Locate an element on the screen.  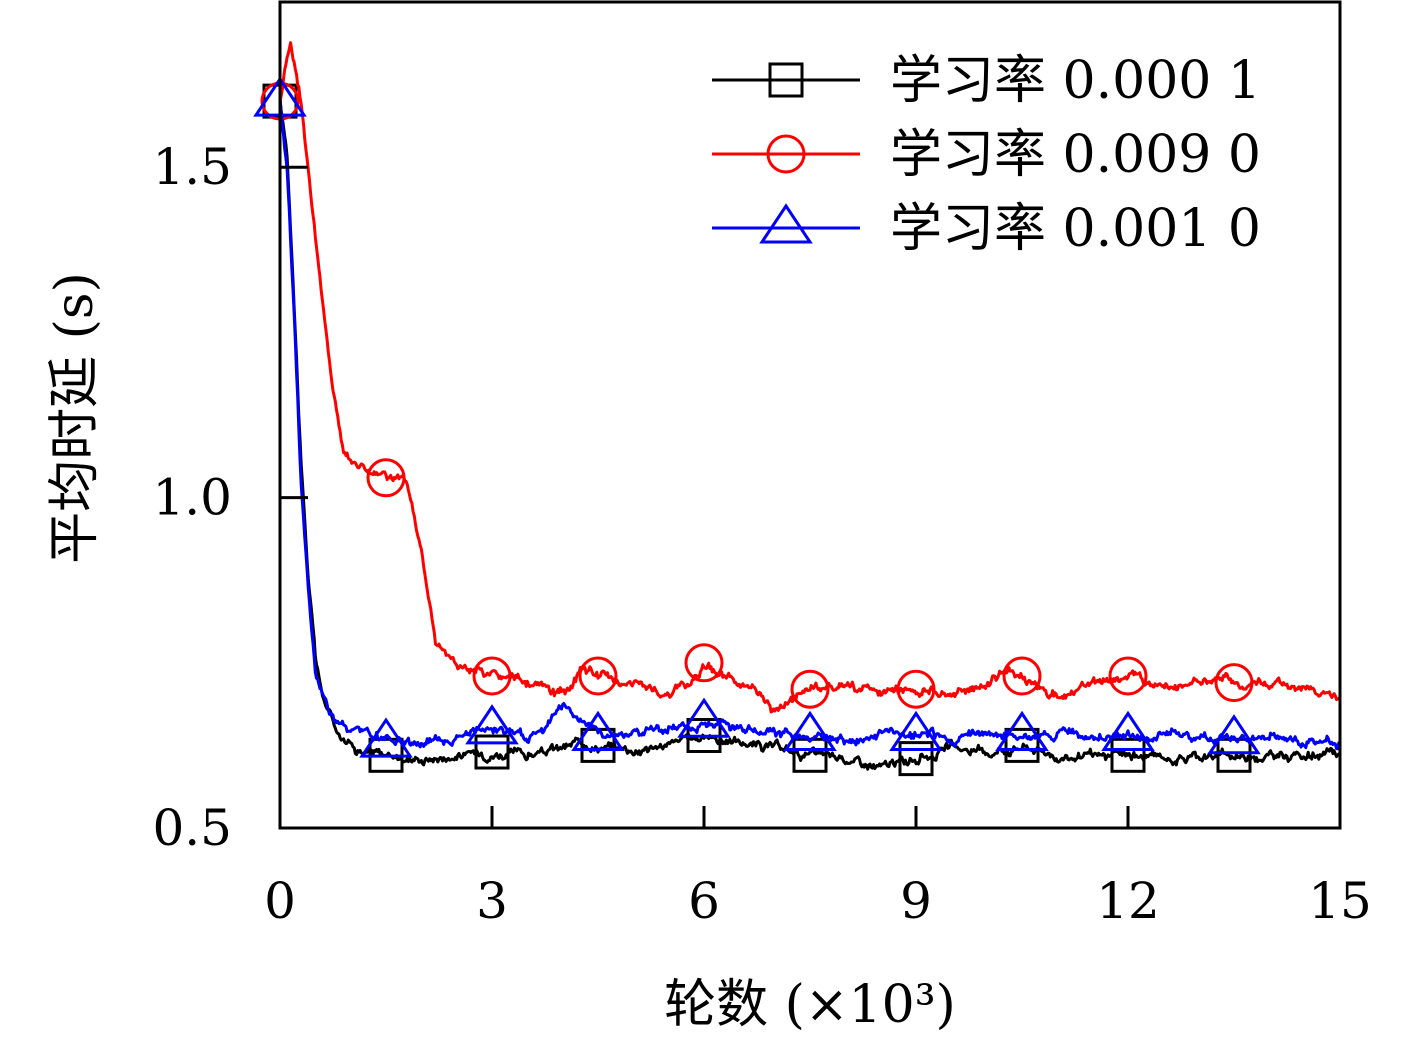
y-tick-label: 0.5 is located at coordinates (192, 828).